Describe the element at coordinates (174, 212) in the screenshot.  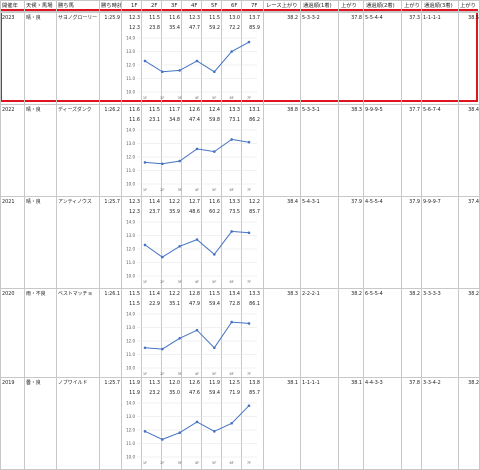
I see `cell-cumulative: 35.9` at that location.